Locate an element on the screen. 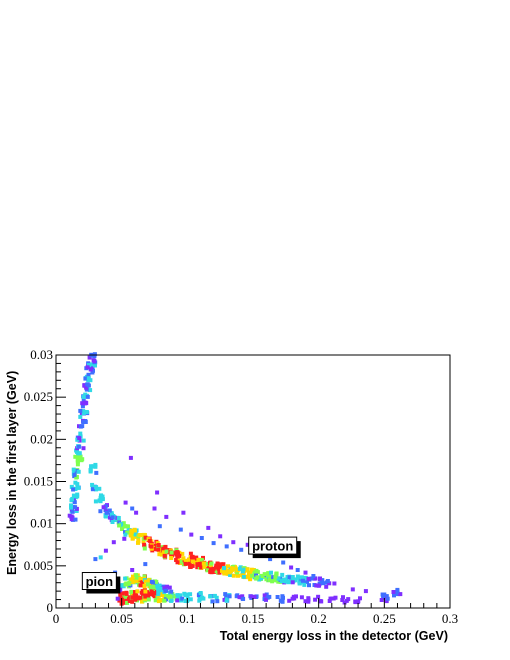  y-tick-label: 0.005 is located at coordinates (38, 565).